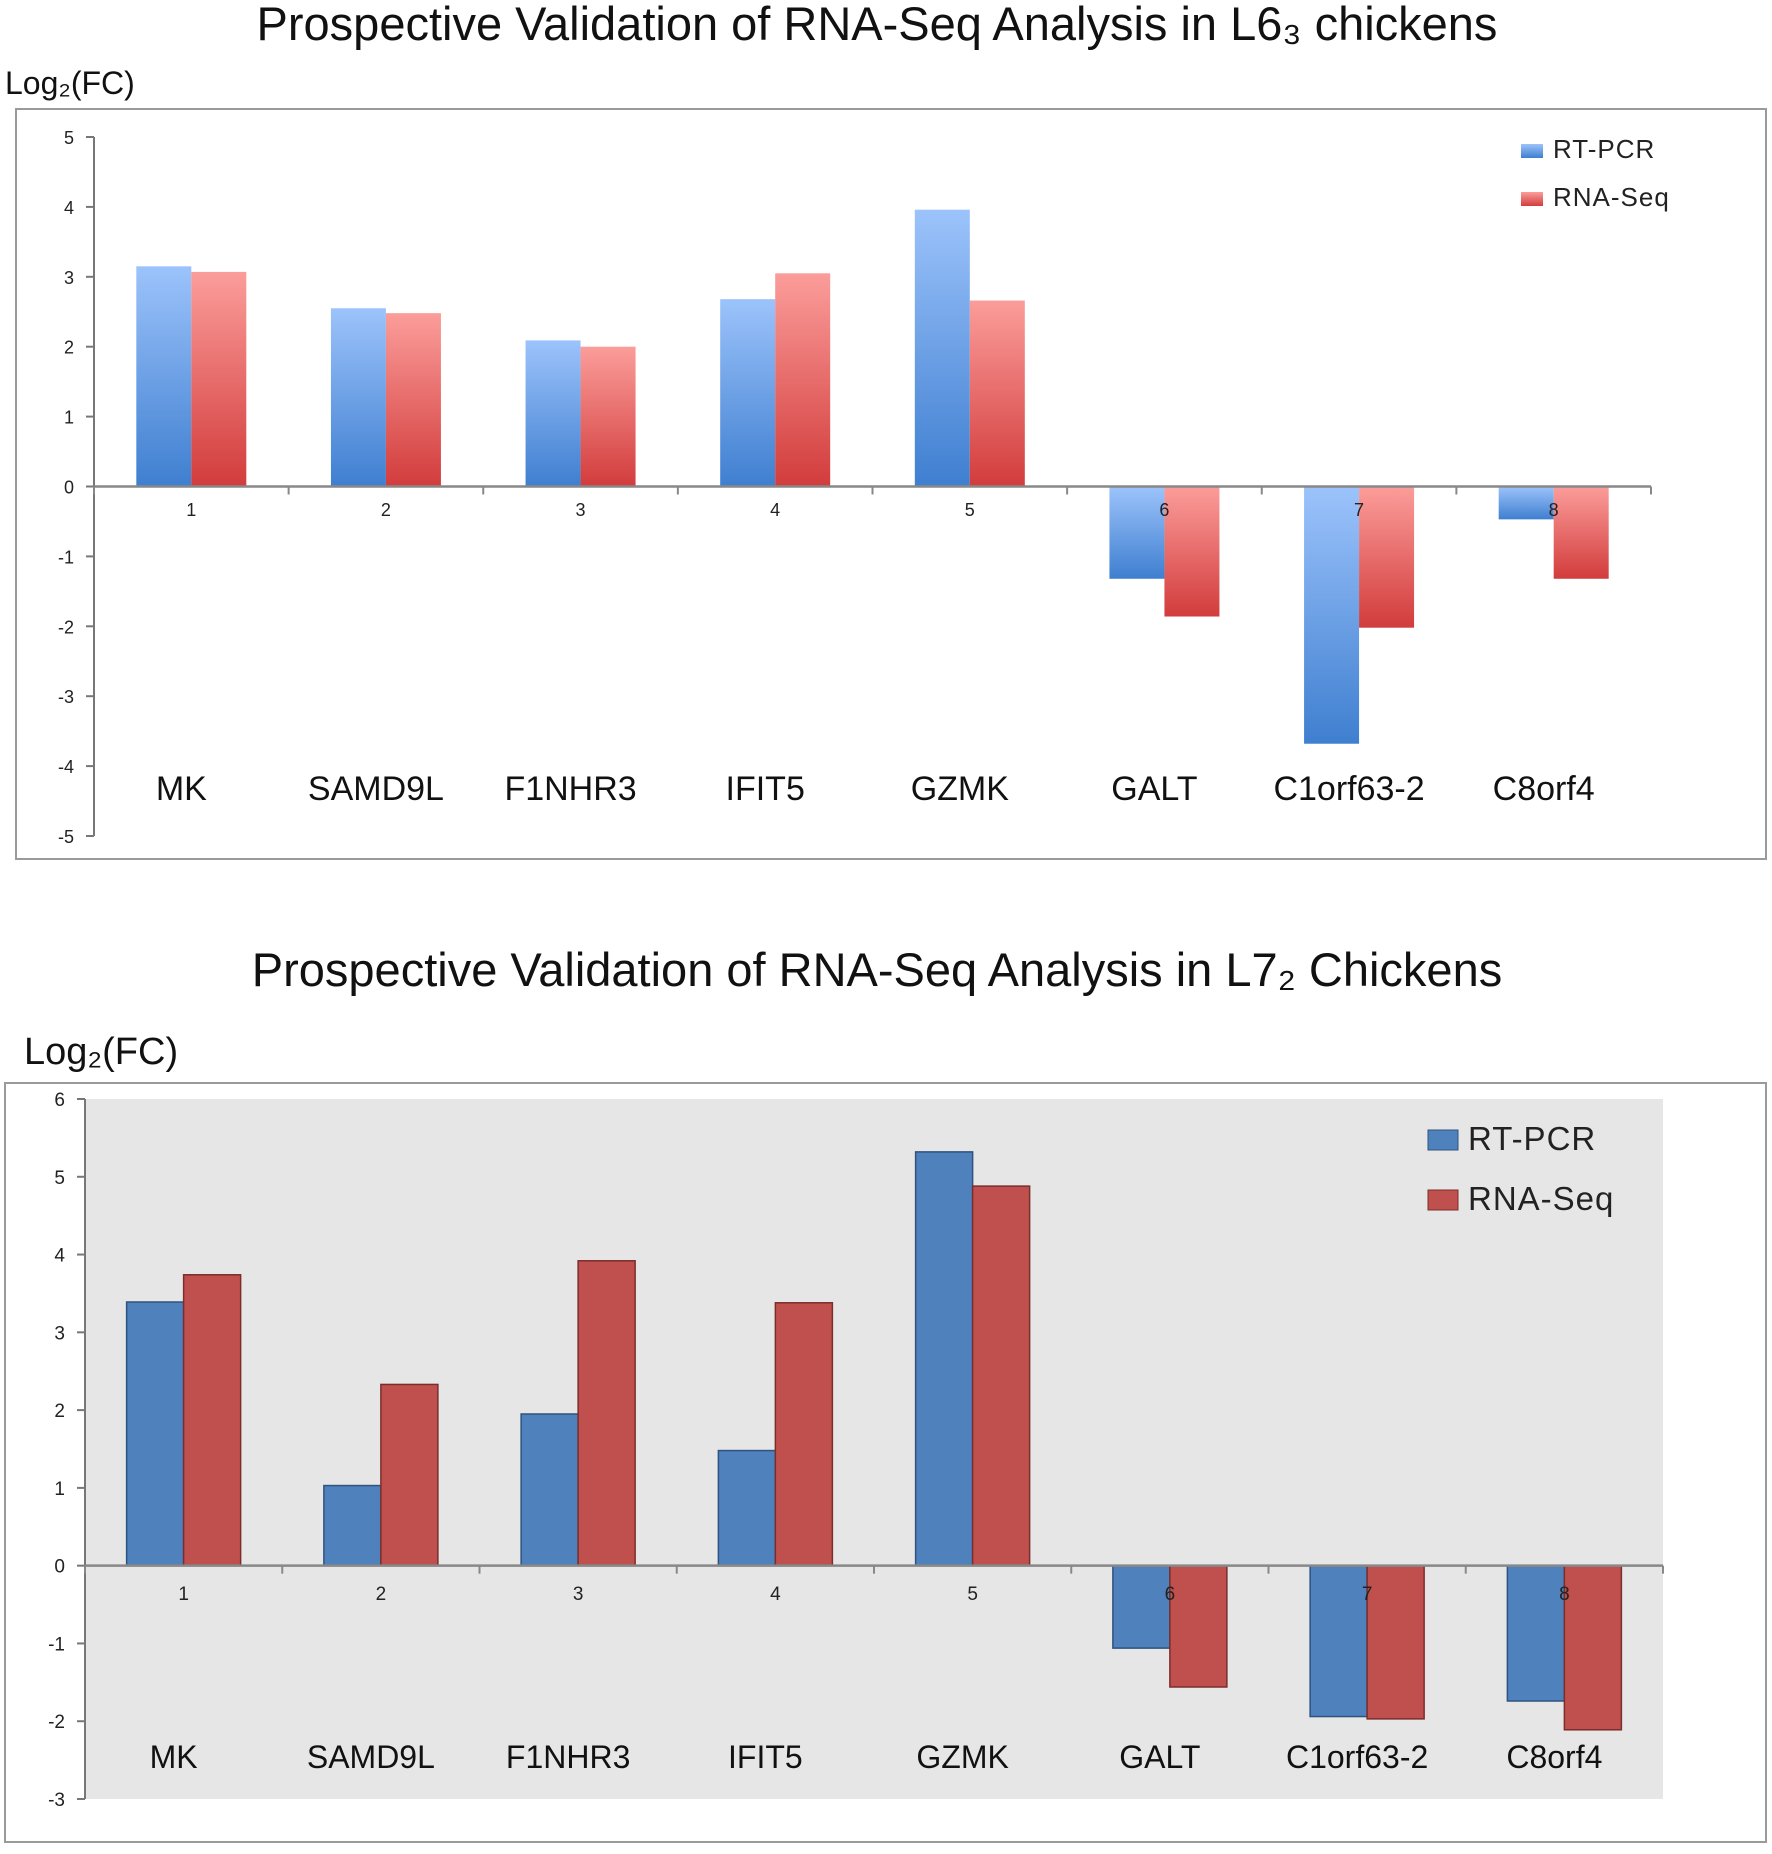  I want to click on bar-rt-pcr-f1nhr3, so click(553, 413).